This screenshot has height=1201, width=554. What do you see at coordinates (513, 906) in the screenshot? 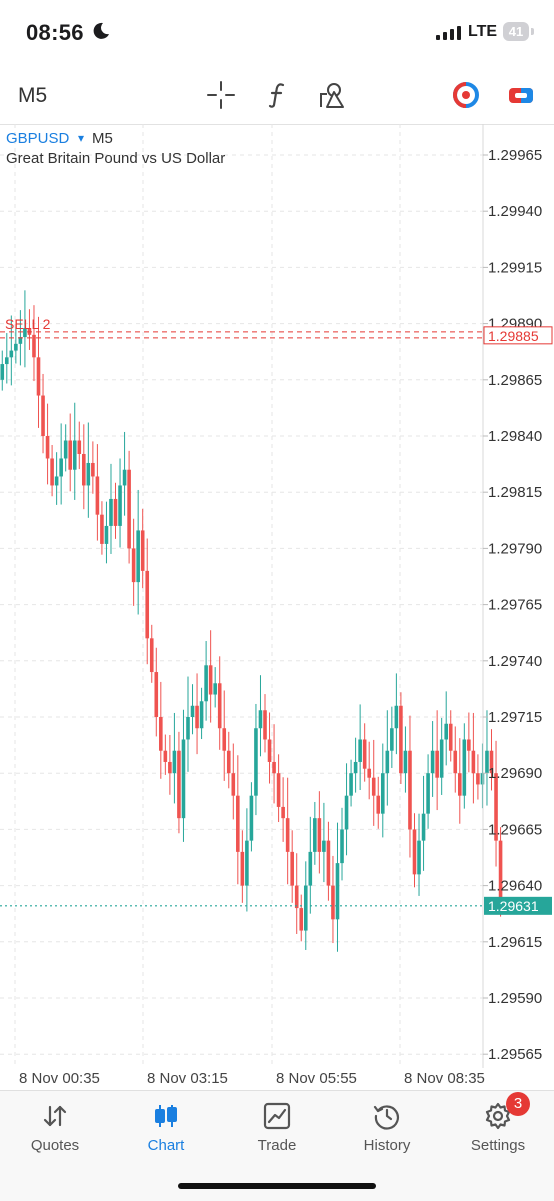
I see `bid-price-label: 1.29631` at bounding box center [513, 906].